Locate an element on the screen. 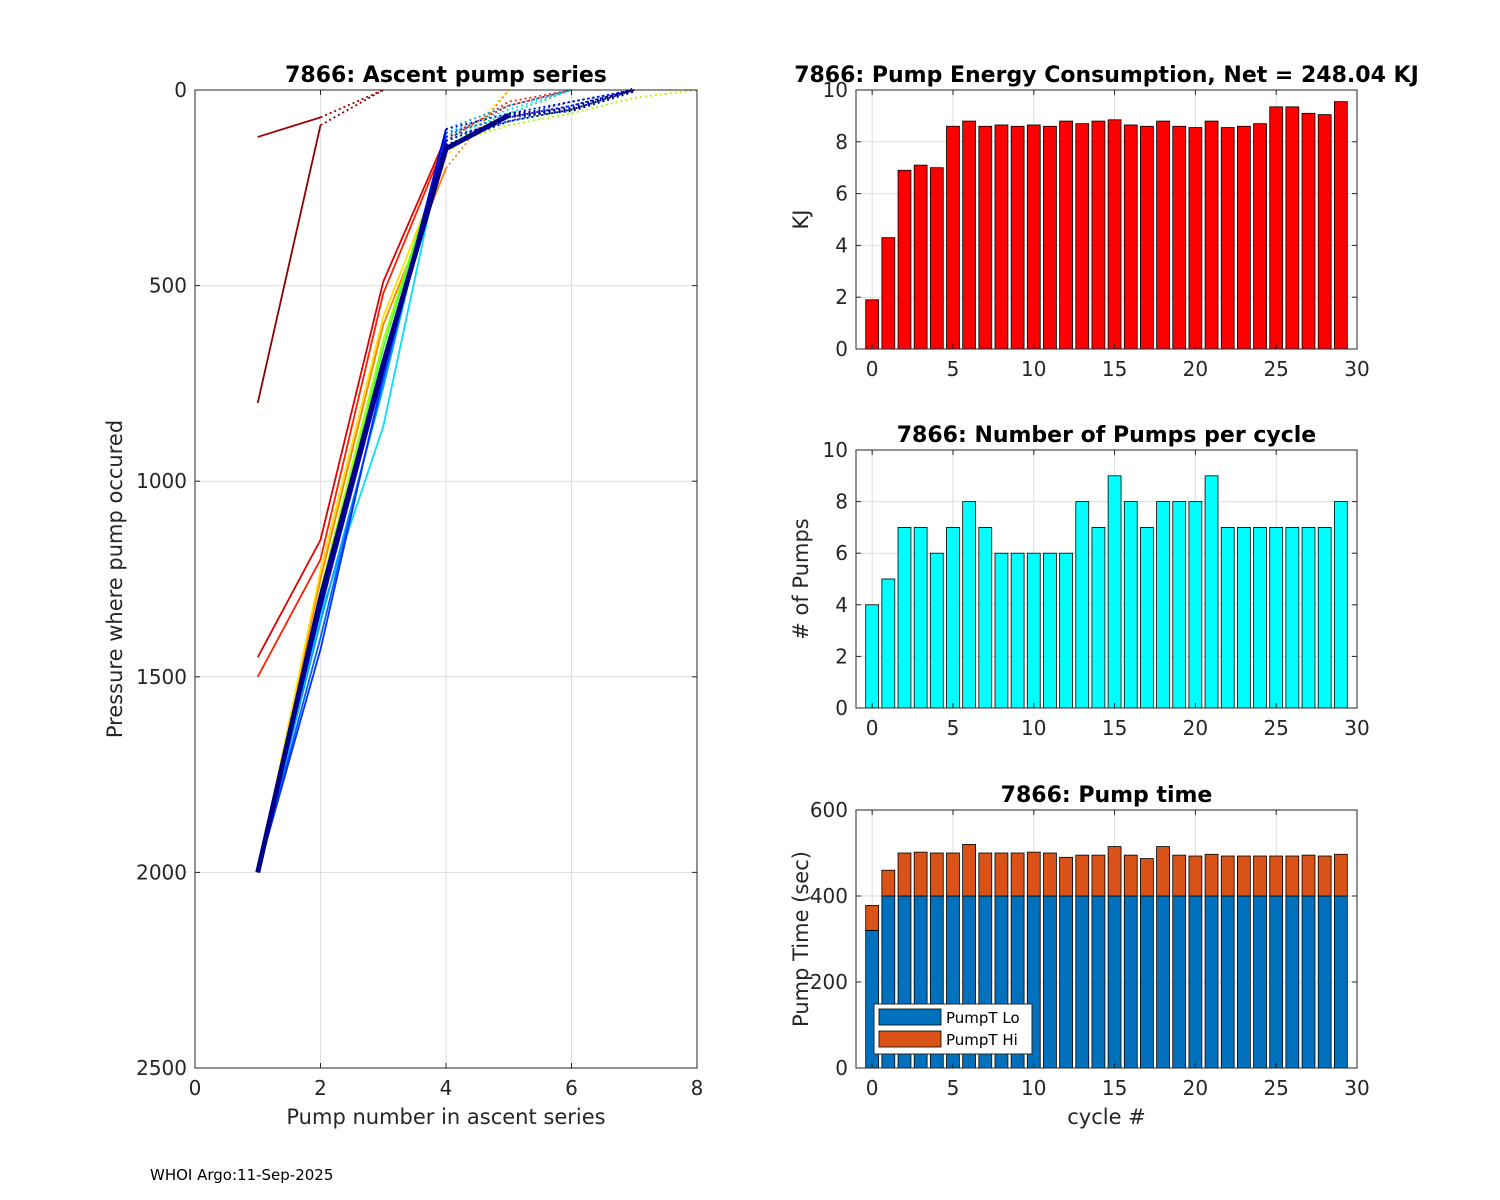 This screenshot has width=1500, height=1200. y-axis-label: Pressure where pump occured is located at coordinates (115, 579).